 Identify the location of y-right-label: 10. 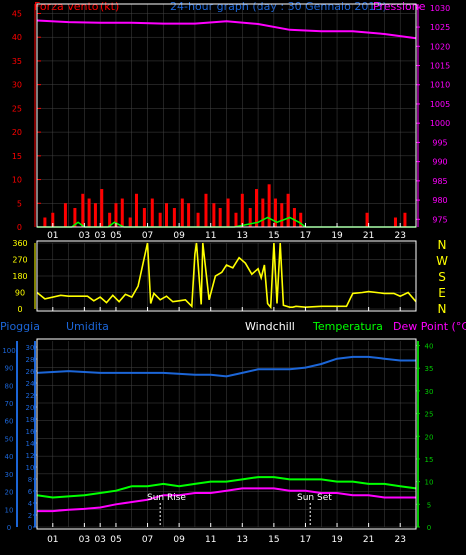
(429, 483).